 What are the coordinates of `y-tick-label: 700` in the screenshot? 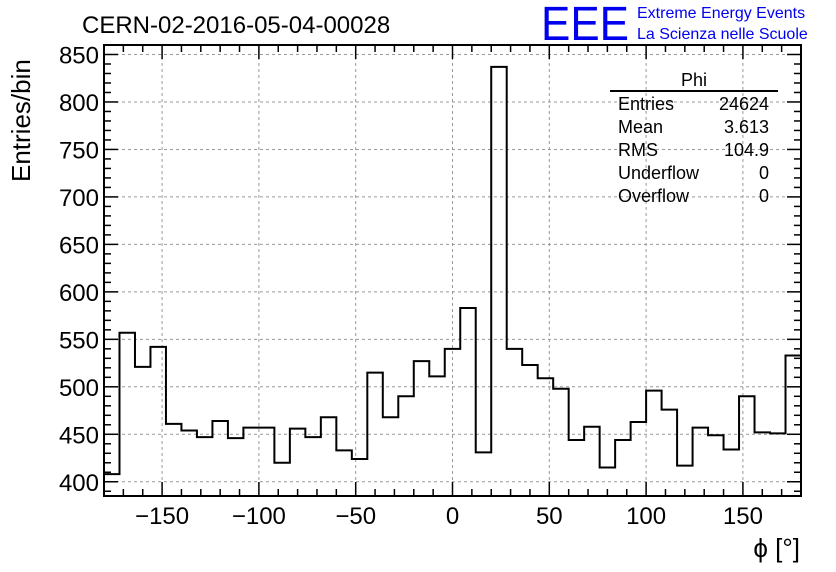 It's located at (79, 198).